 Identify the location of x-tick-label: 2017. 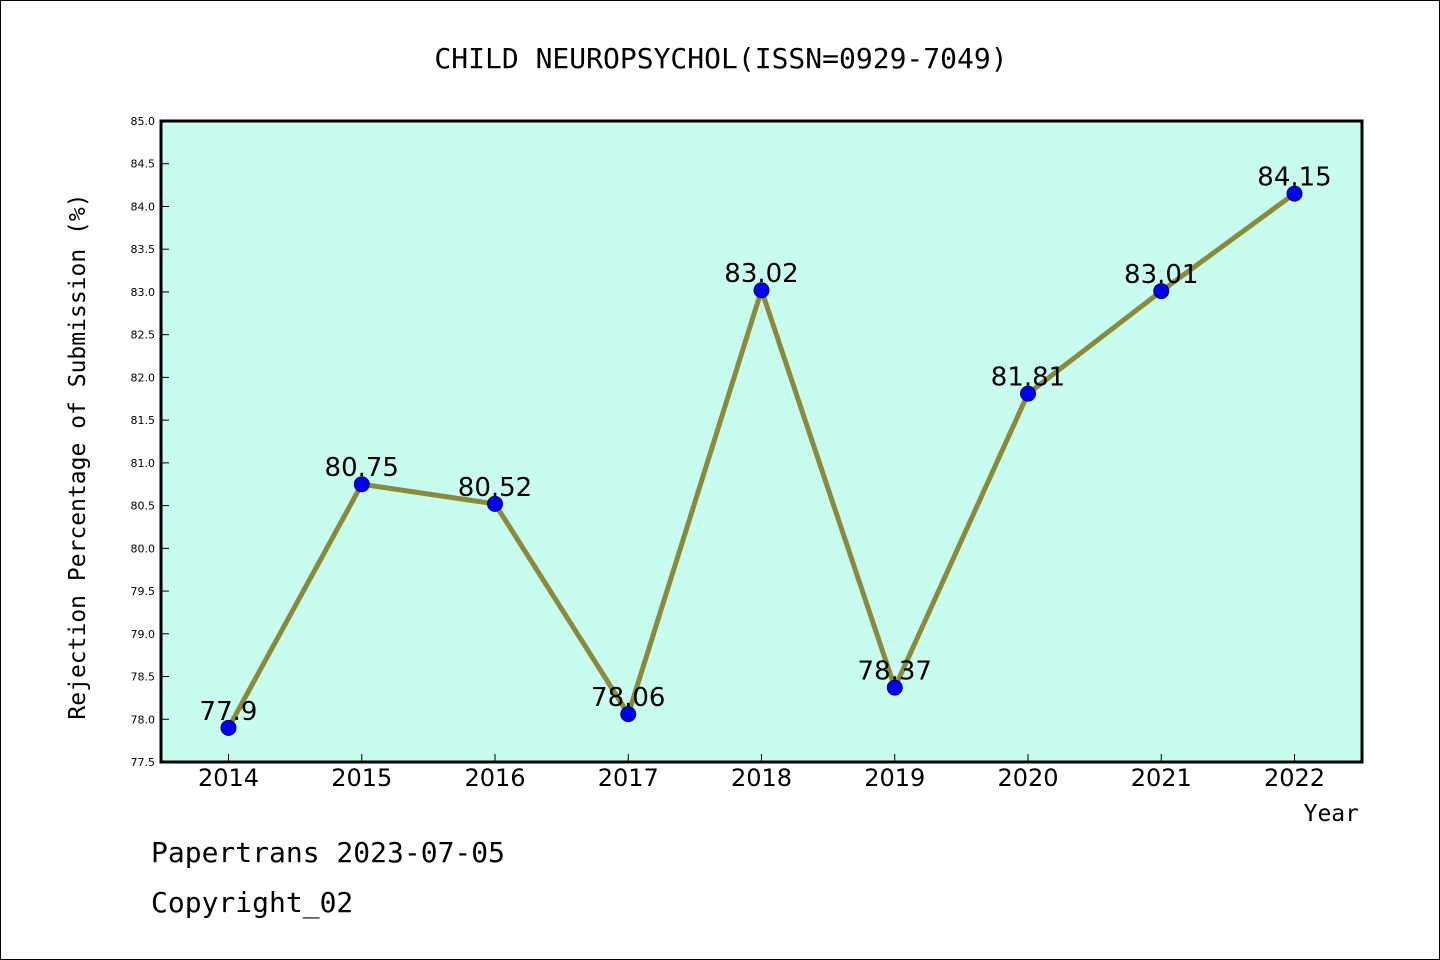
(628, 778).